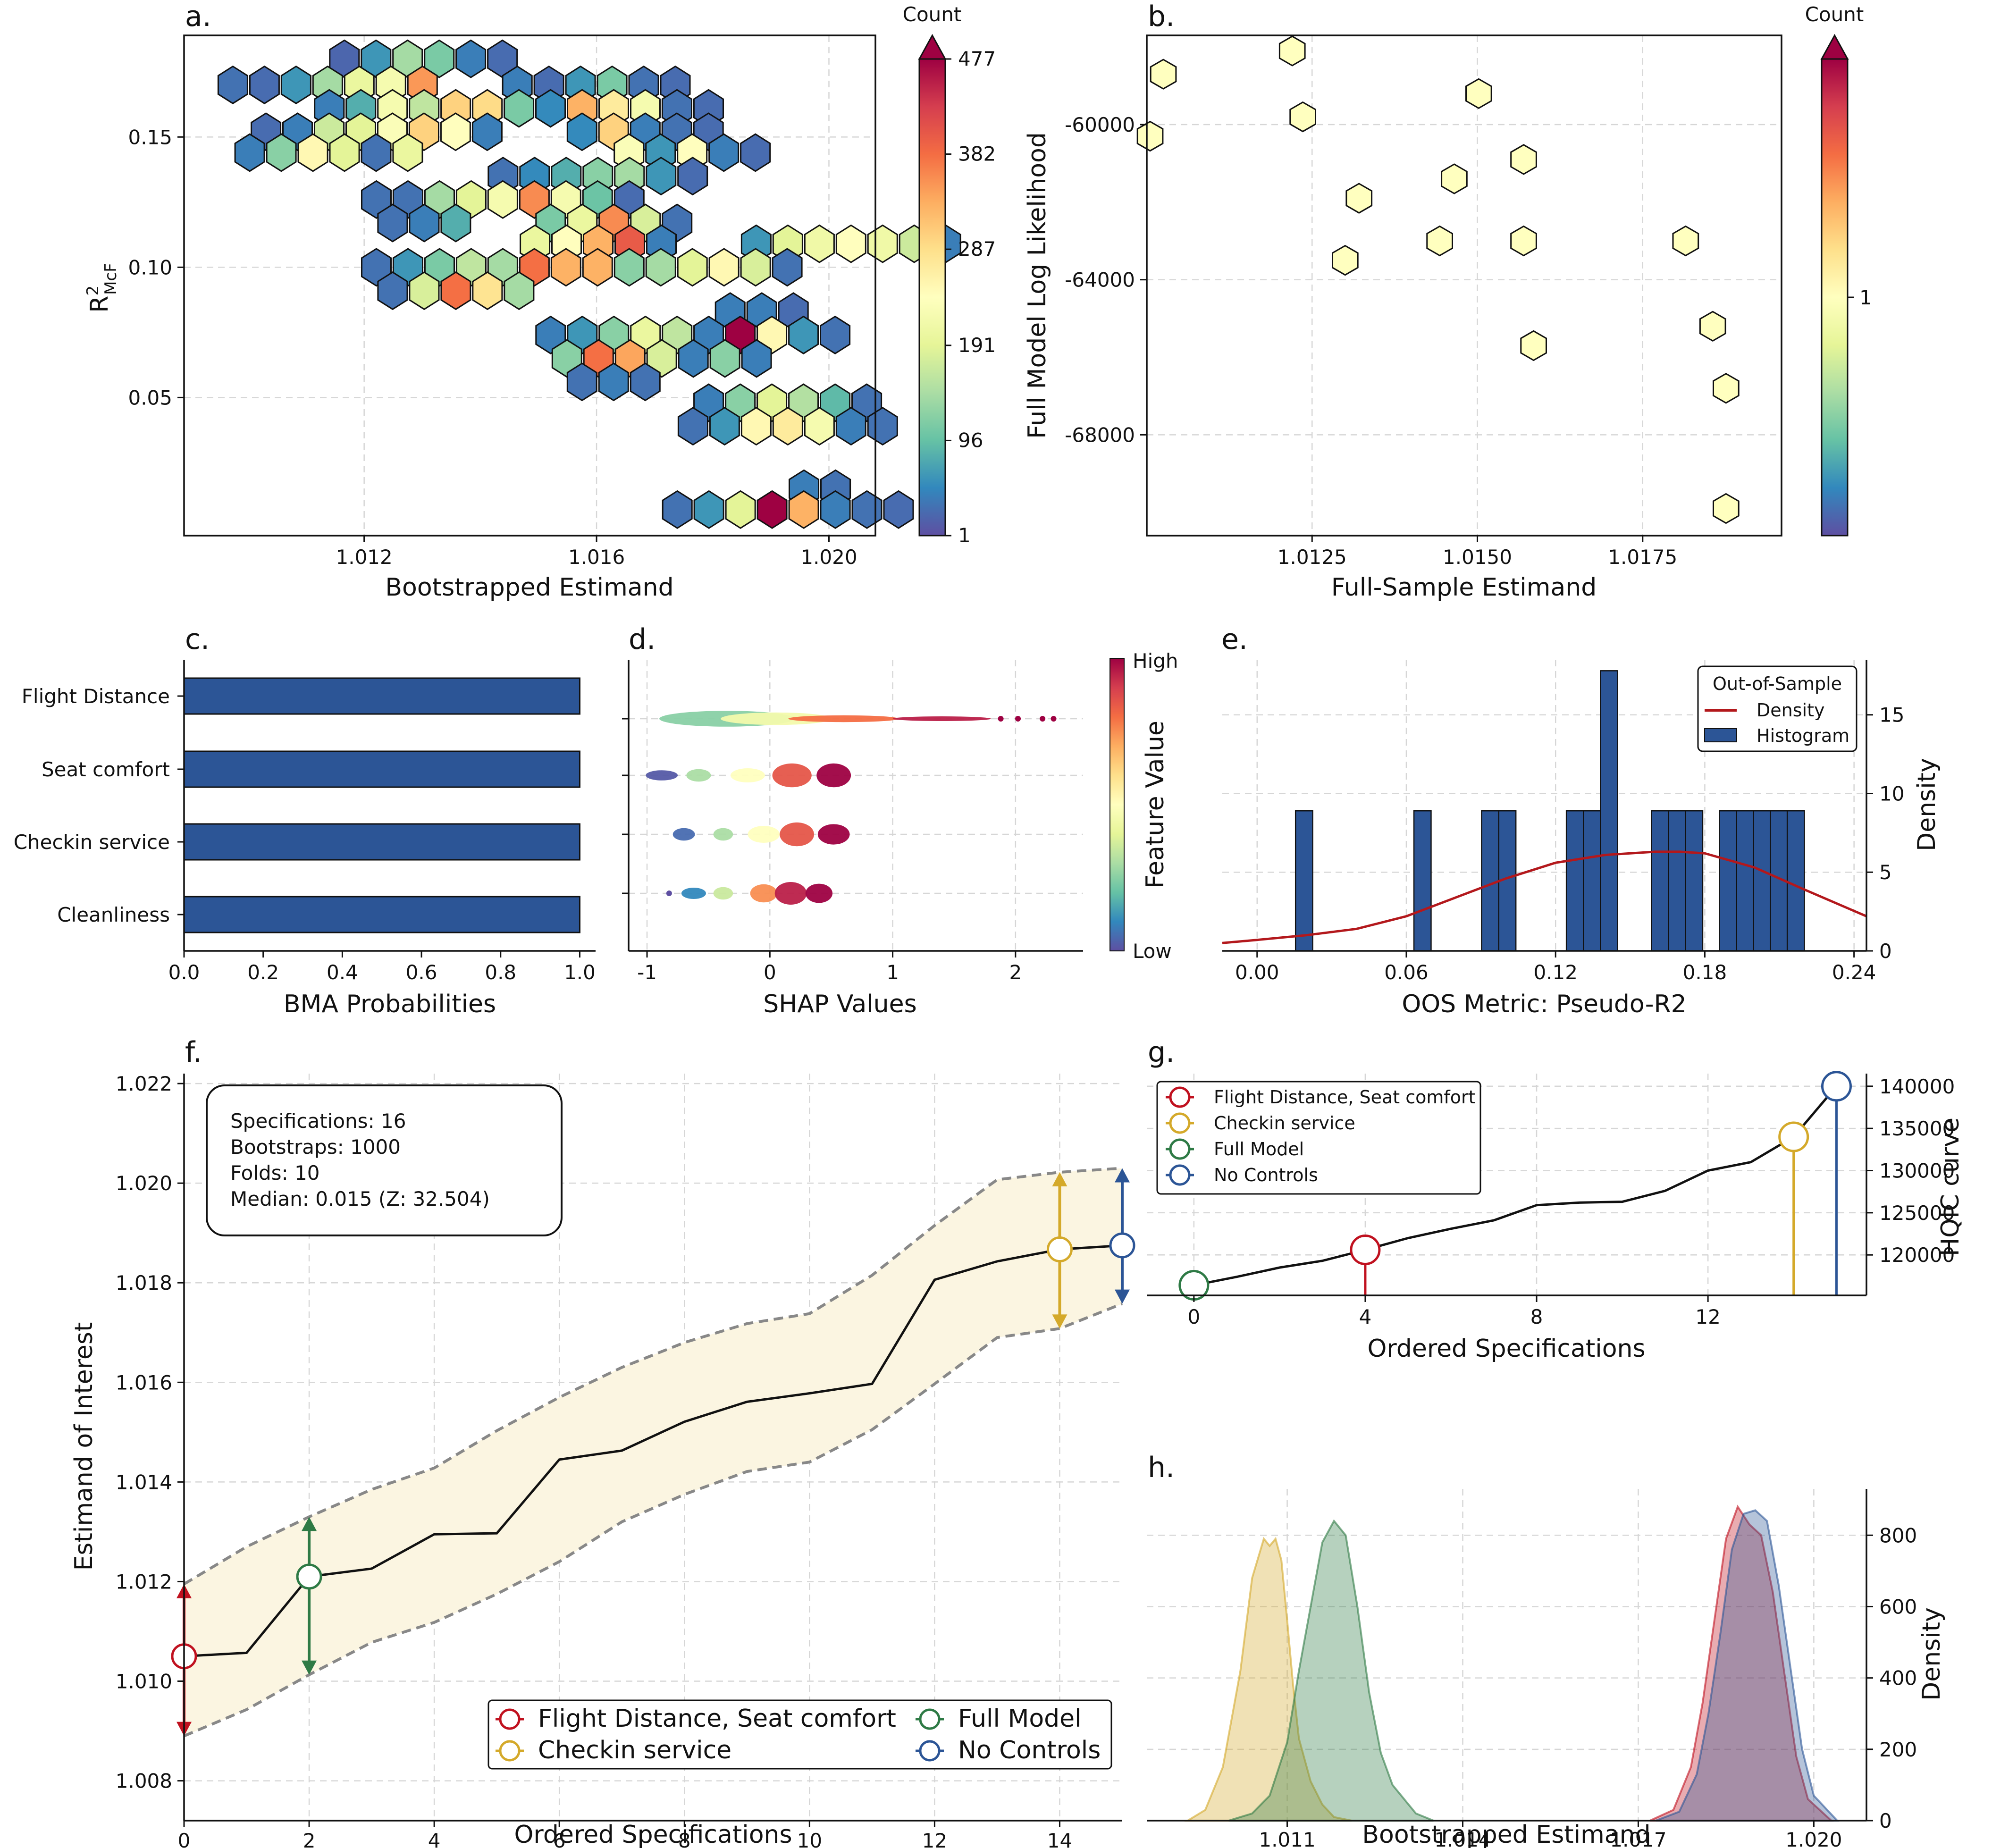 This screenshot has height=1848, width=1992. What do you see at coordinates (970, 440) in the screenshot?
I see `panel-a-colorbar-tick-label: 96` at bounding box center [970, 440].